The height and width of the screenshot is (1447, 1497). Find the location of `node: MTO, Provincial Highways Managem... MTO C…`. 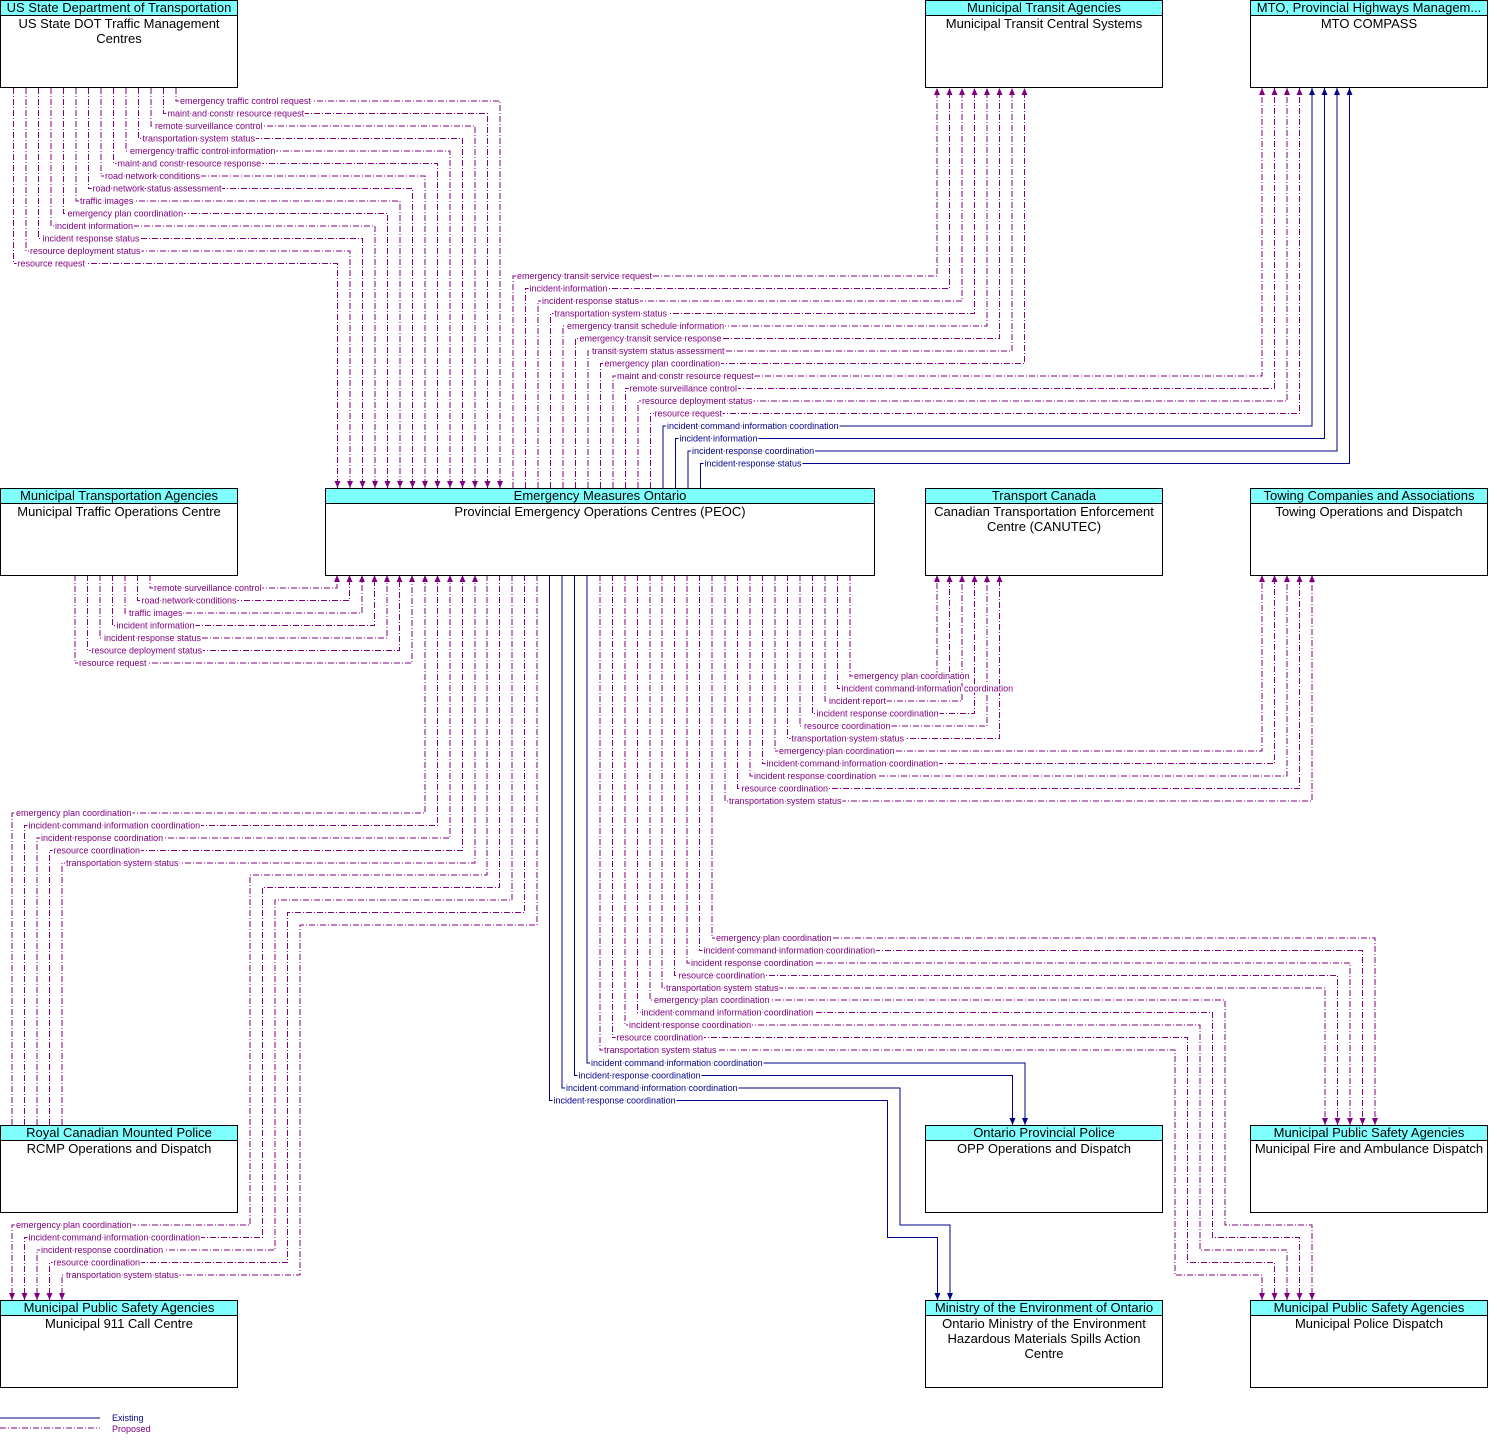

node: MTO, Provincial Highways Managem... MTO C… is located at coordinates (1369, 44).